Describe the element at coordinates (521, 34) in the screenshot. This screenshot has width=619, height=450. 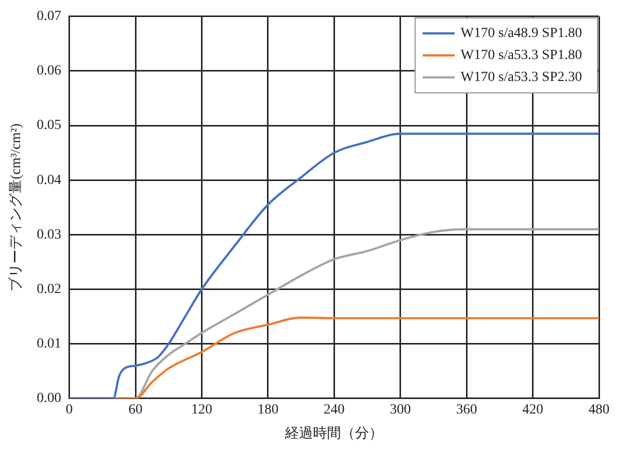
I see `legend-label: W170 s/a48.9 SP1.80` at that location.